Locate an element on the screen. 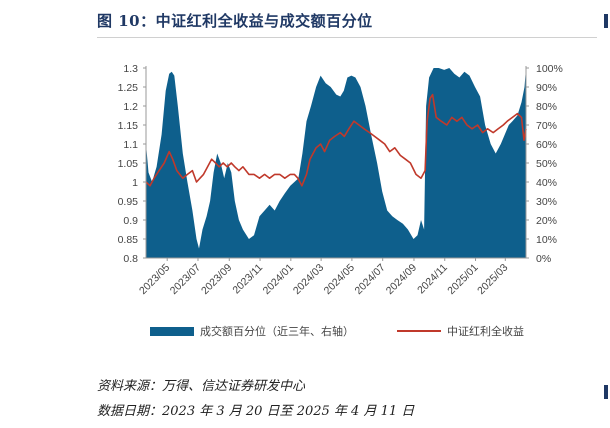 The image size is (610, 428). legend-item-index: 中证红利全收益 is located at coordinates (460, 331).